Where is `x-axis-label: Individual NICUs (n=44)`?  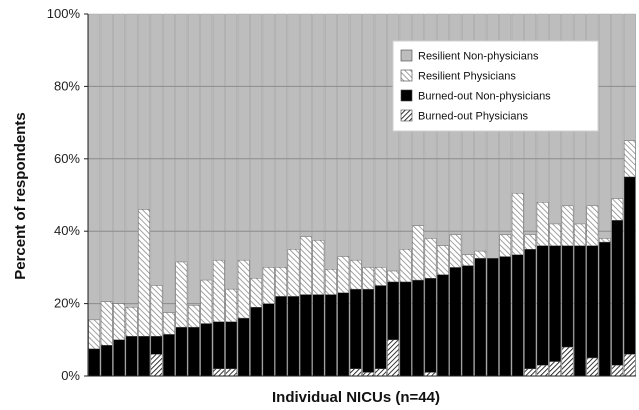 x-axis-label: Individual NICUs (n=44) is located at coordinates (356, 397).